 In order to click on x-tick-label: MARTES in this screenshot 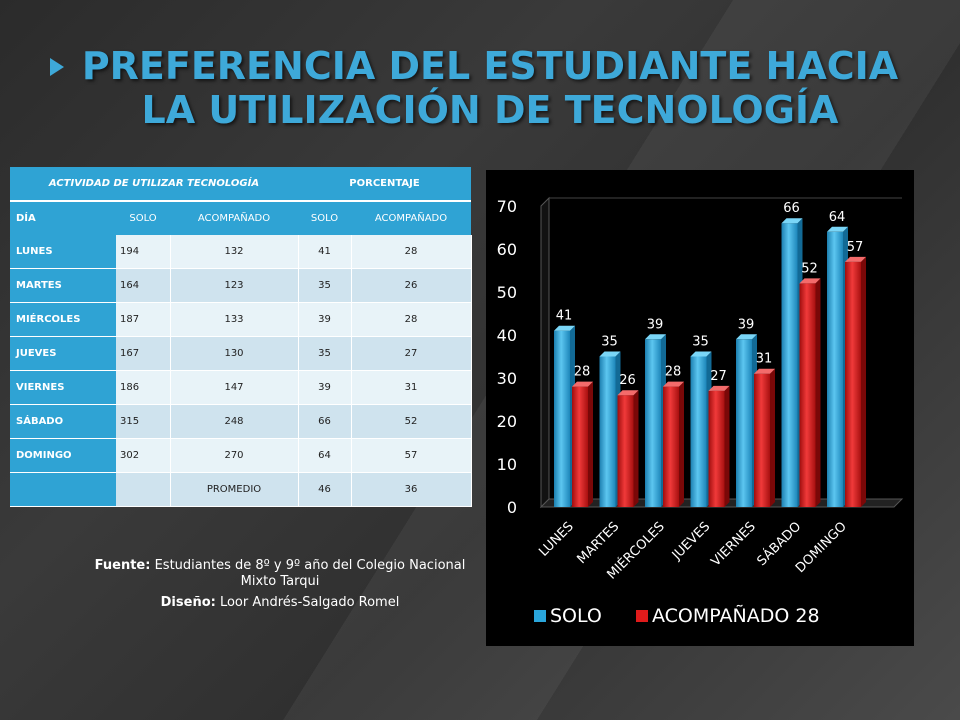, I will do `click(599, 543)`.